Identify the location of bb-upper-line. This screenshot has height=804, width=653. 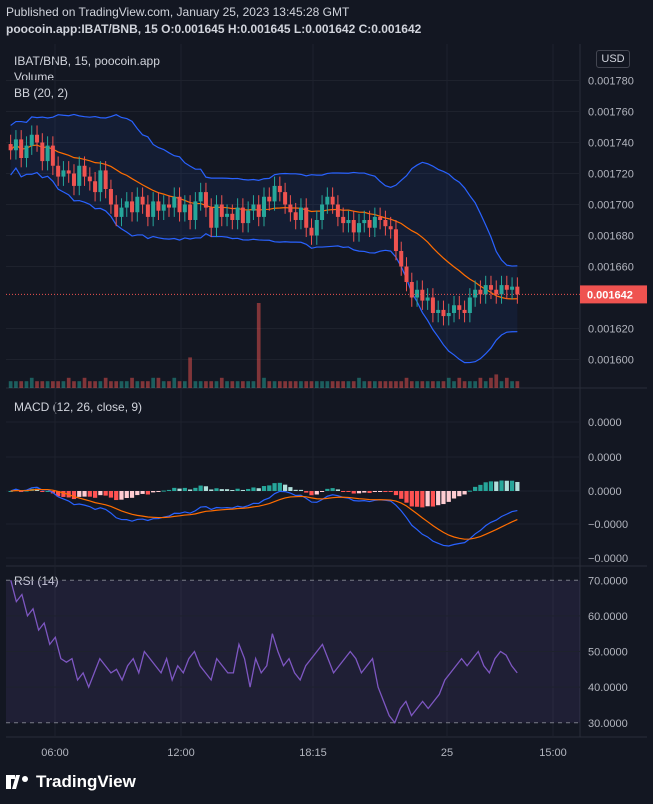
(264, 190).